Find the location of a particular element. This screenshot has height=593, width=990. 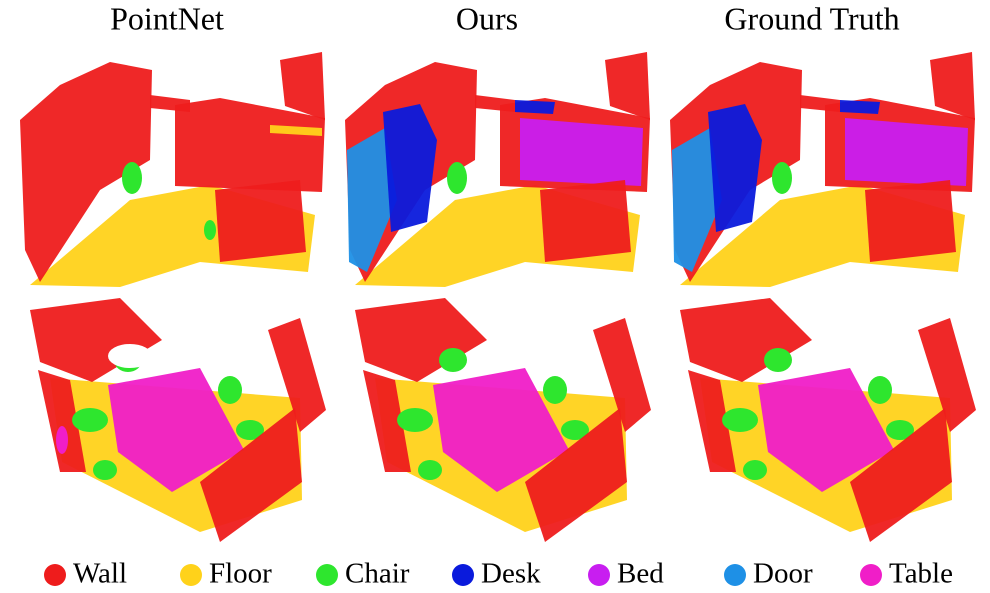

legend-label: Wall is located at coordinates (100, 574).